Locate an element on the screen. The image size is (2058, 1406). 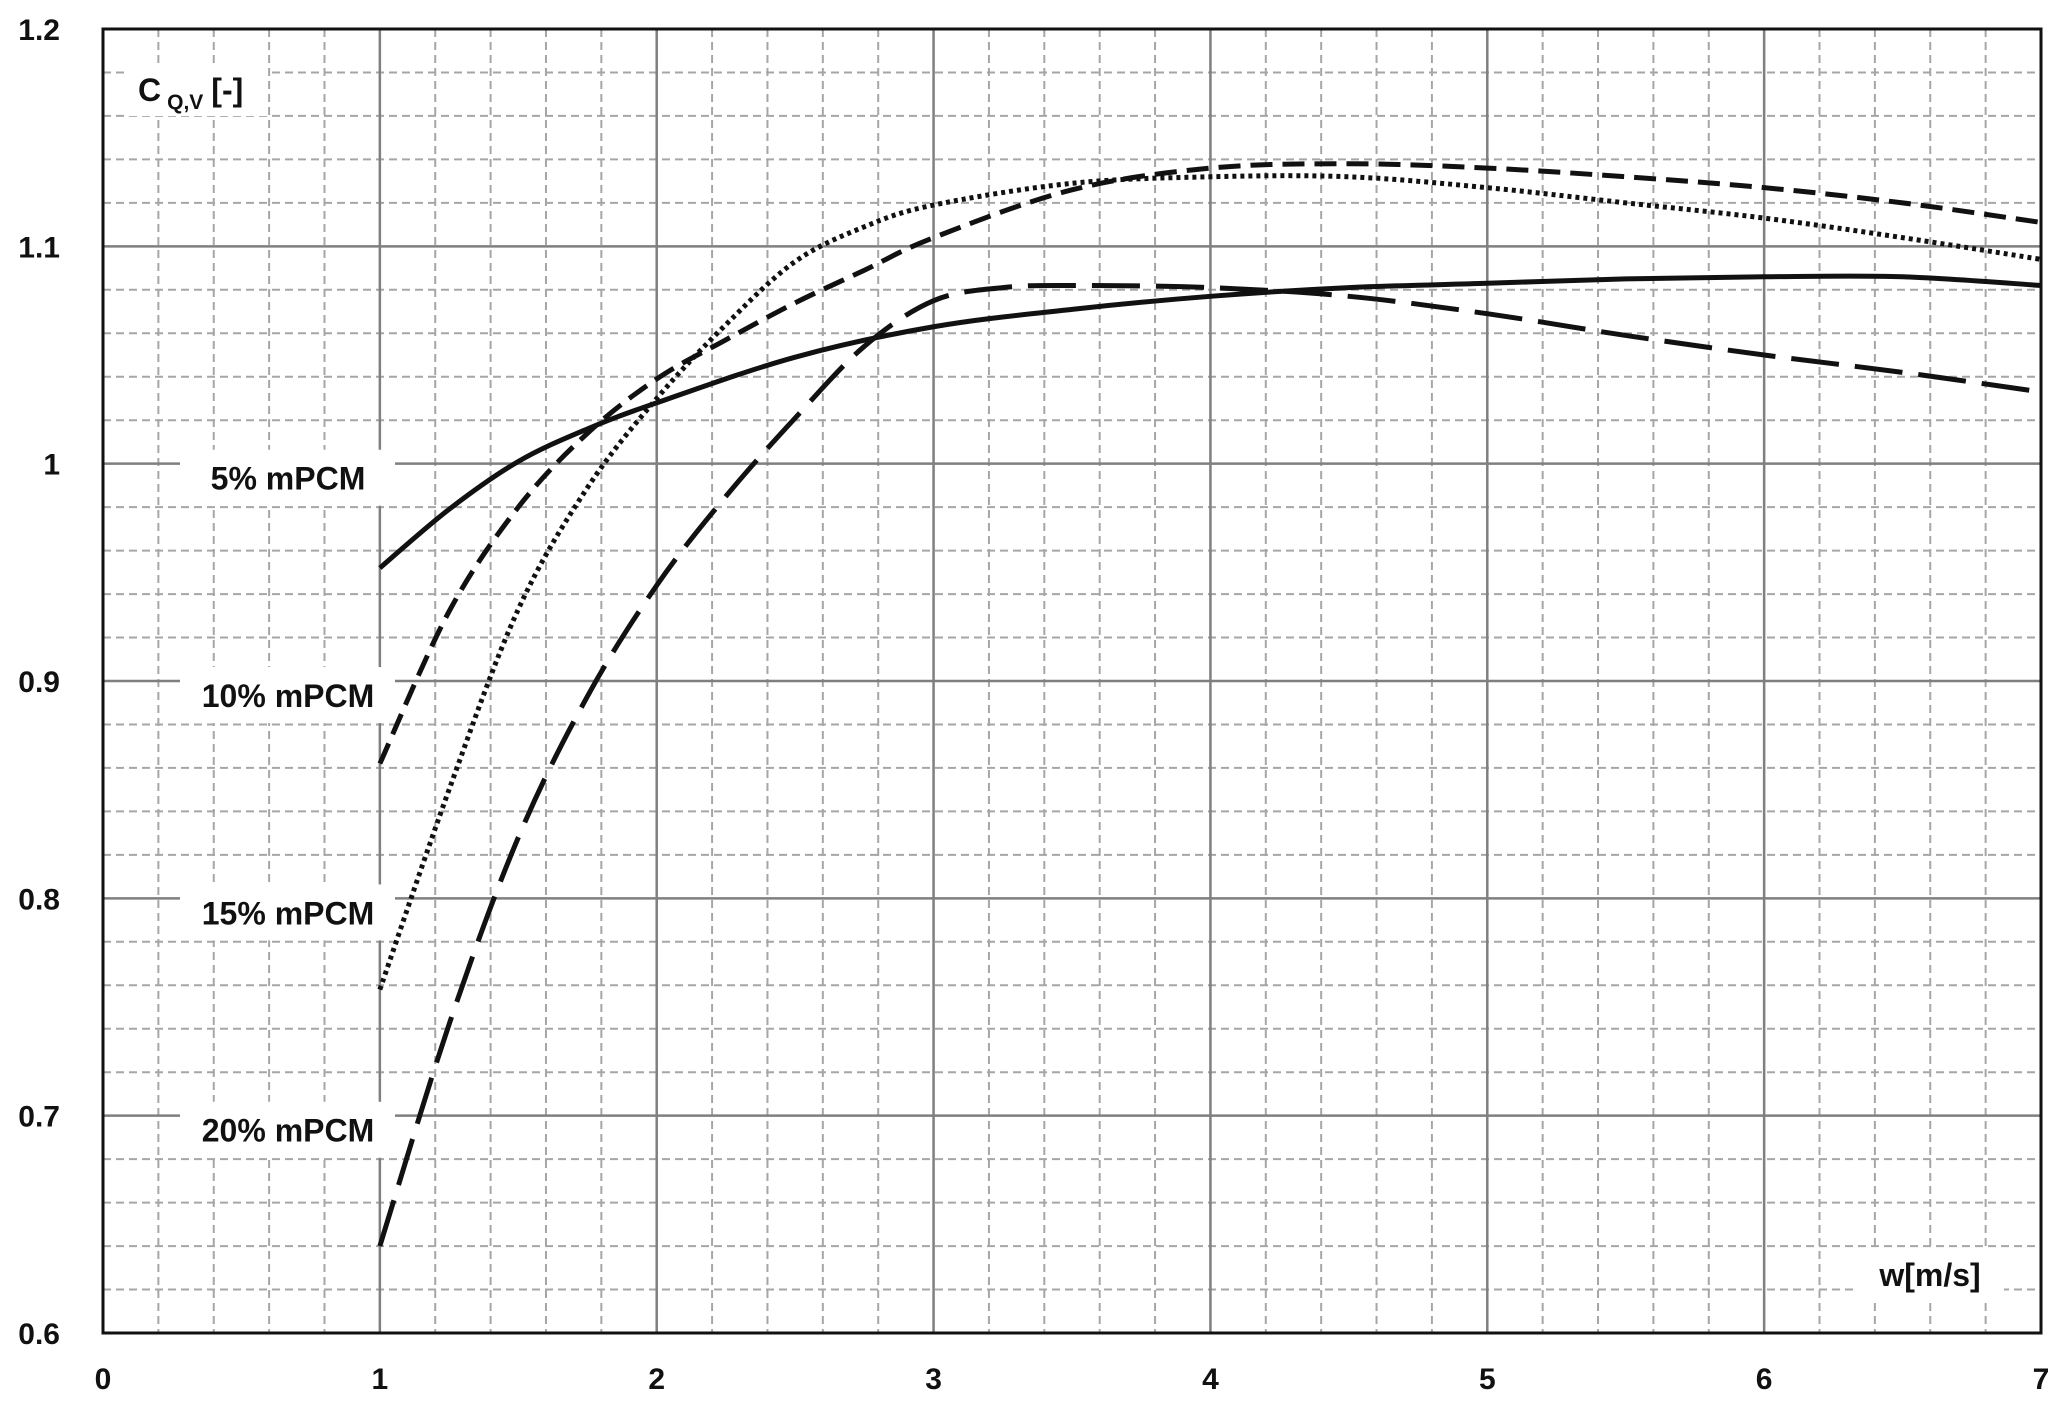
y-tick-label: 1.1 is located at coordinates (39, 247).